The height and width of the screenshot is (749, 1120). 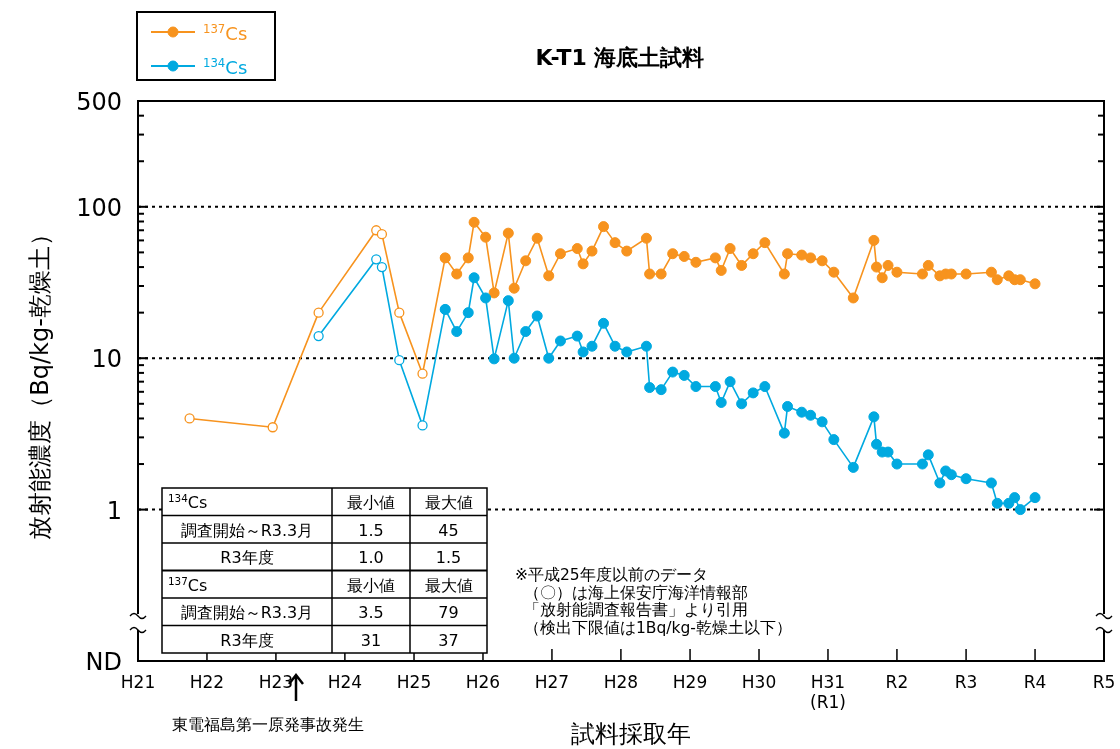 I want to click on annotation: 1.0, so click(x=371, y=557).